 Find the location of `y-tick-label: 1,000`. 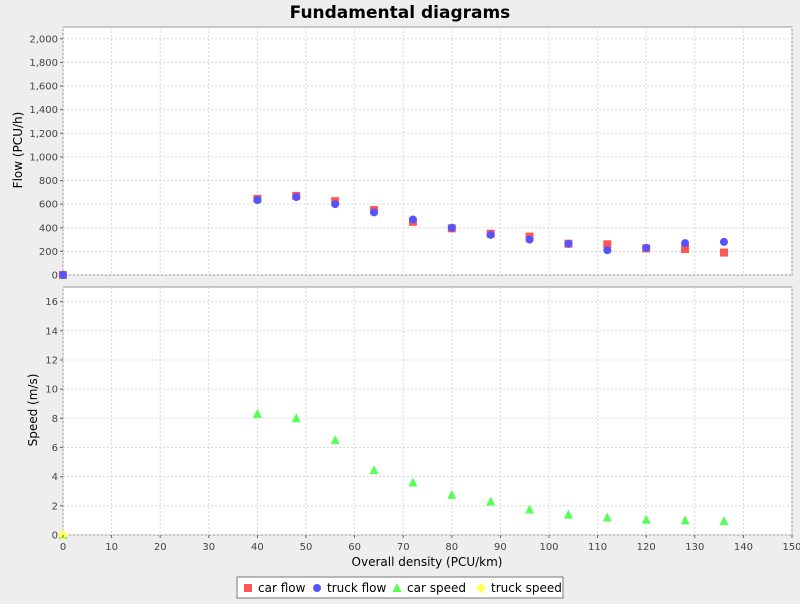

y-tick-label: 1,000 is located at coordinates (43, 157).